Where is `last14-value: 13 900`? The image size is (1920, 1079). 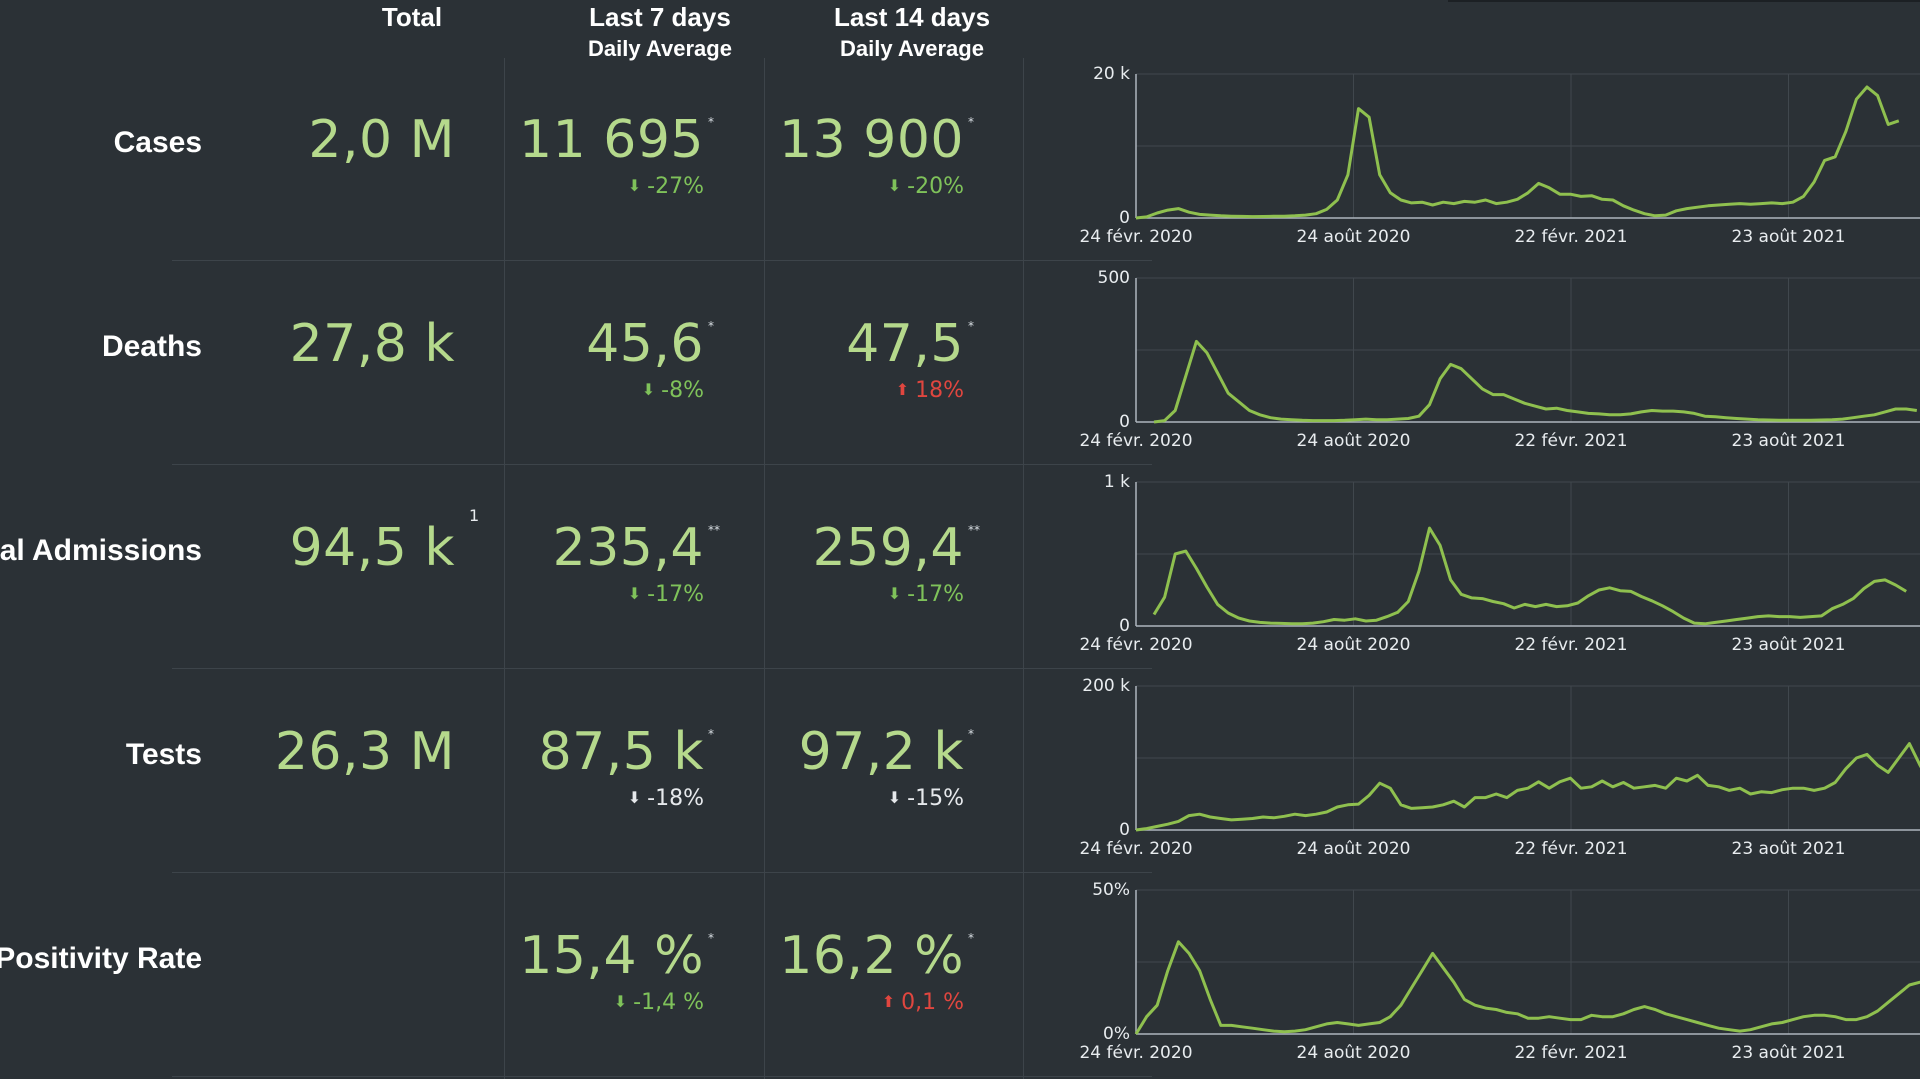 last14-value: 13 900 is located at coordinates (871, 140).